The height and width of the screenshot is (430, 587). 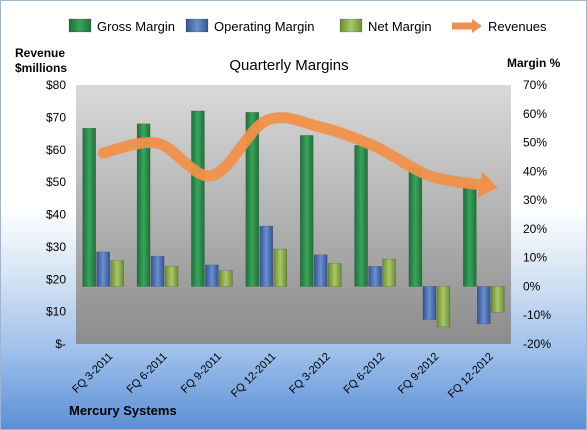 What do you see at coordinates (320, 270) in the screenshot?
I see `bar-operating-margin-fq-3-2012` at bounding box center [320, 270].